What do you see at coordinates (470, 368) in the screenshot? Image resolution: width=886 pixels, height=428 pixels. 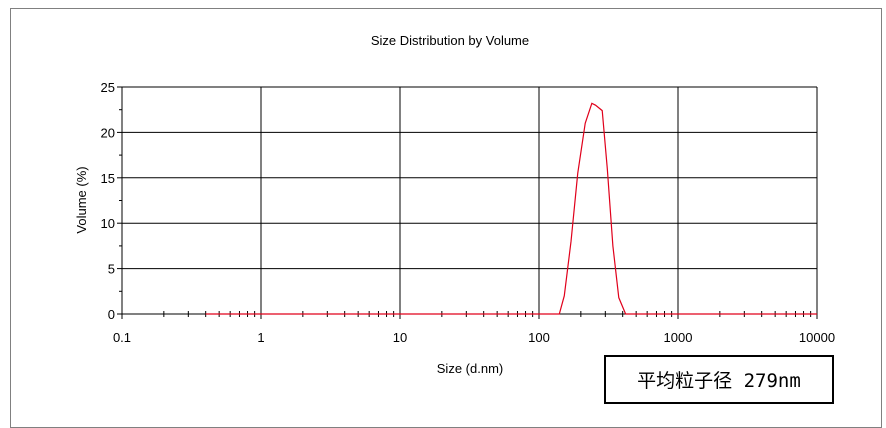 I see `x-axis-label: Size (d.nm)` at bounding box center [470, 368].